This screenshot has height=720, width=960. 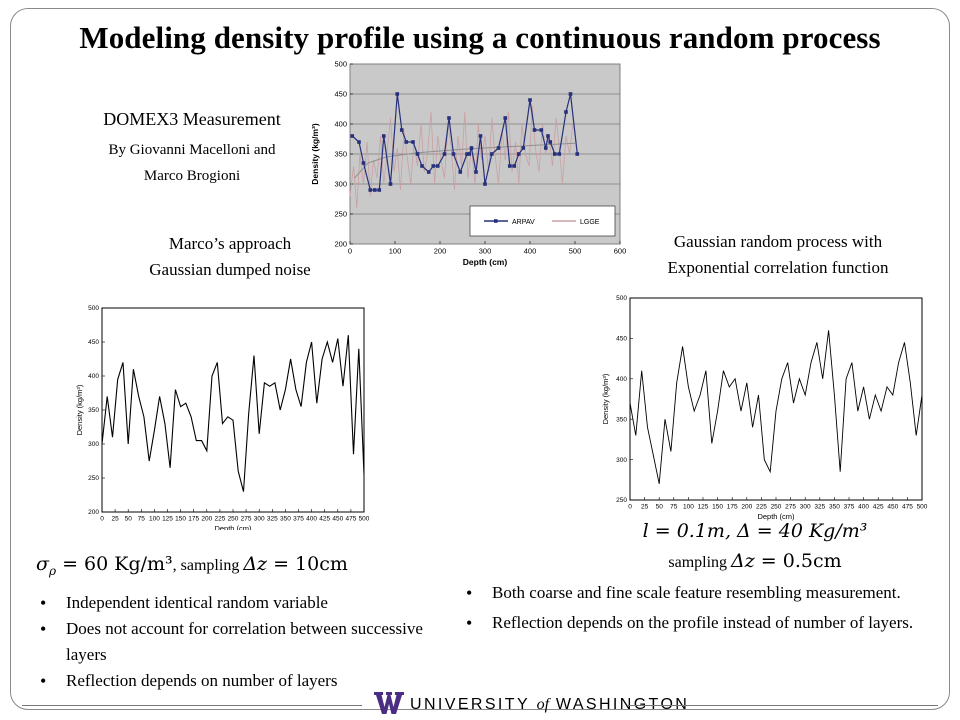 I want to click on footer-university-wordmark: UNIVERSITY of WASHINGTON, so click(x=549, y=705).